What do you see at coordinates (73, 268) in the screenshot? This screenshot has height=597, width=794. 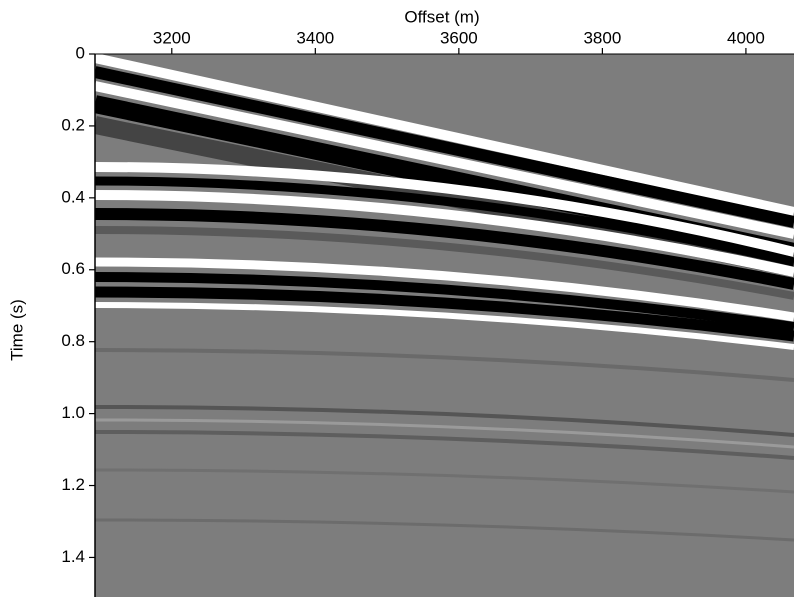 I see `y-tick-label: 0.6` at bounding box center [73, 268].